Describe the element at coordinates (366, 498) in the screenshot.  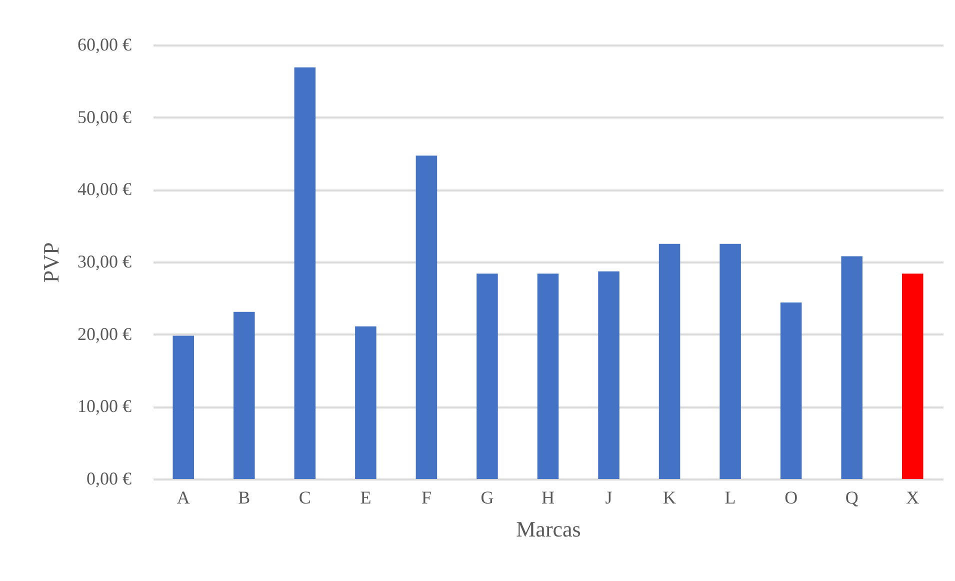
I see `x-tick-label: E` at that location.